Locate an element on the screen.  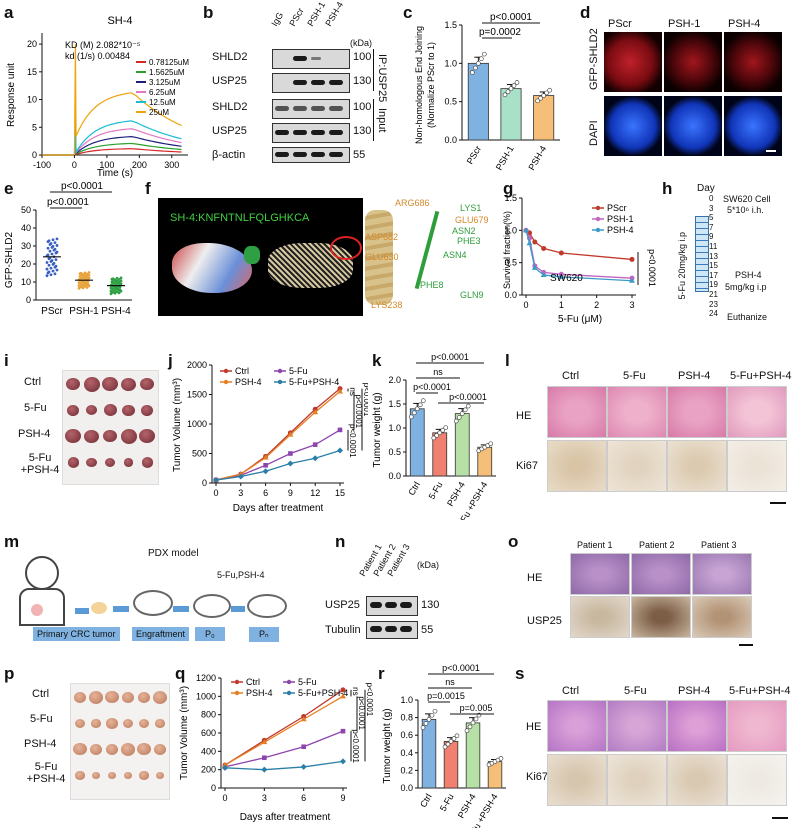
y-tick: 1.0 is located at coordinates (394, 428).